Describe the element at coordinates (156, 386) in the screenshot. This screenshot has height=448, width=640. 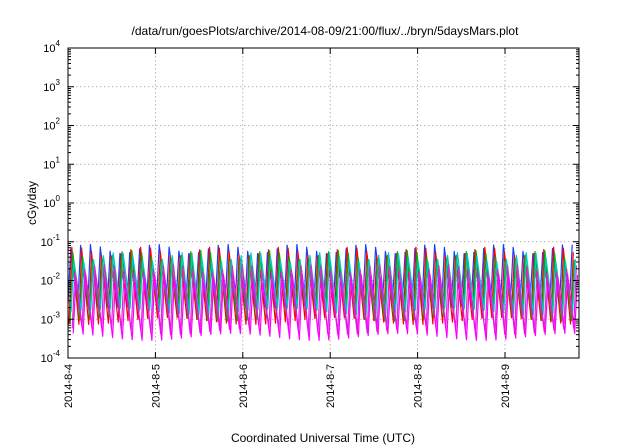
I see `x-tick-label: 2014-8-5` at that location.